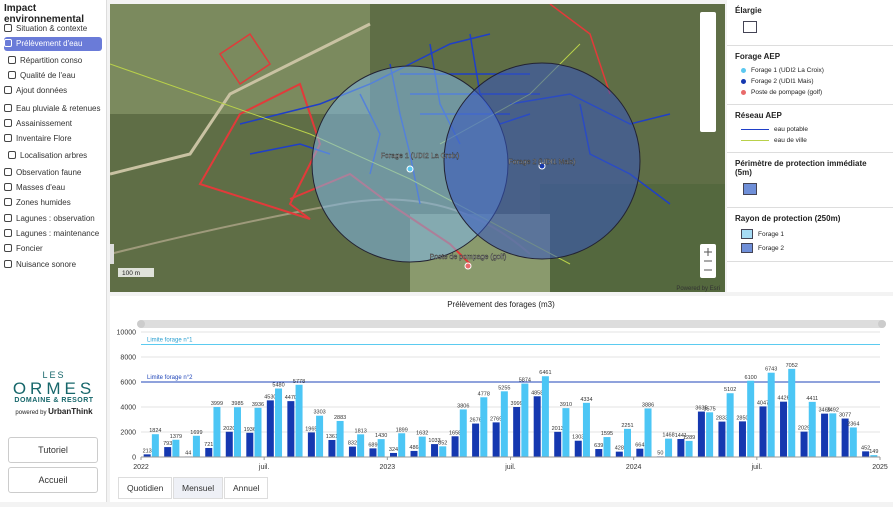 Image resolution: width=893 pixels, height=507 pixels. What do you see at coordinates (246, 488) in the screenshot?
I see `tab: Annuel` at bounding box center [246, 488].